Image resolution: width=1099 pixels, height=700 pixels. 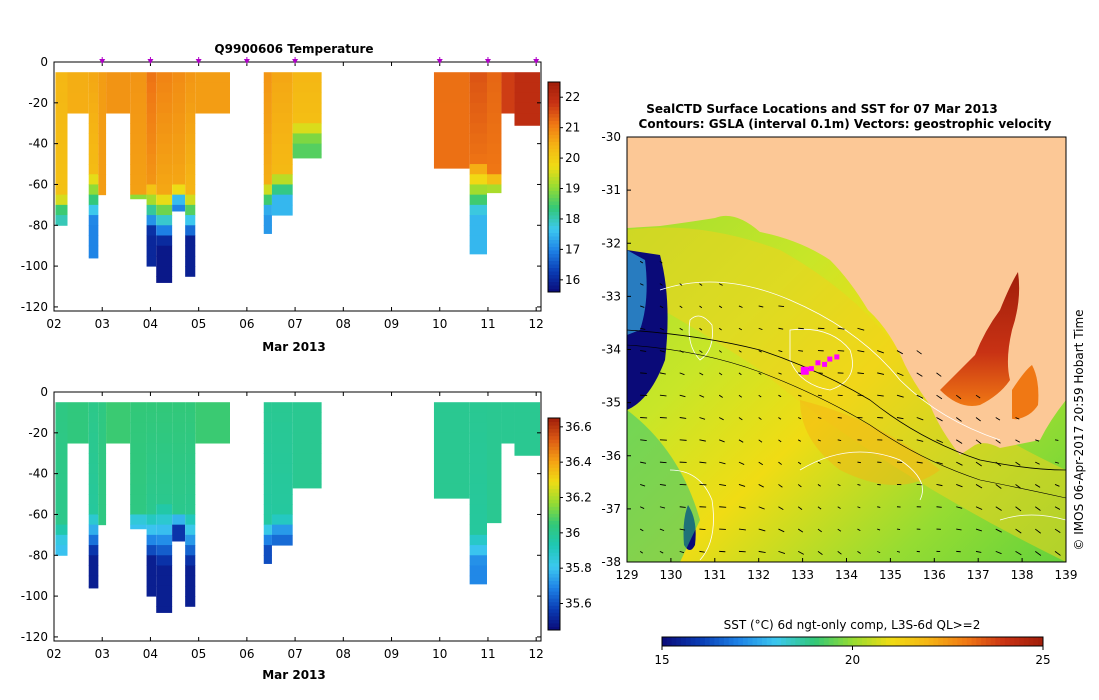 What do you see at coordinates (578, 568) in the screenshot?
I see `colorbar-tick-label: 35.8` at bounding box center [578, 568].